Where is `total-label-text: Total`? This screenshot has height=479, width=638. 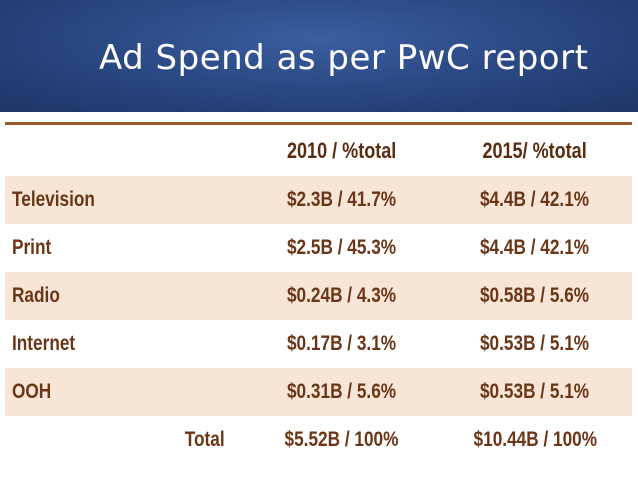 total-label-text: Total is located at coordinates (204, 439).